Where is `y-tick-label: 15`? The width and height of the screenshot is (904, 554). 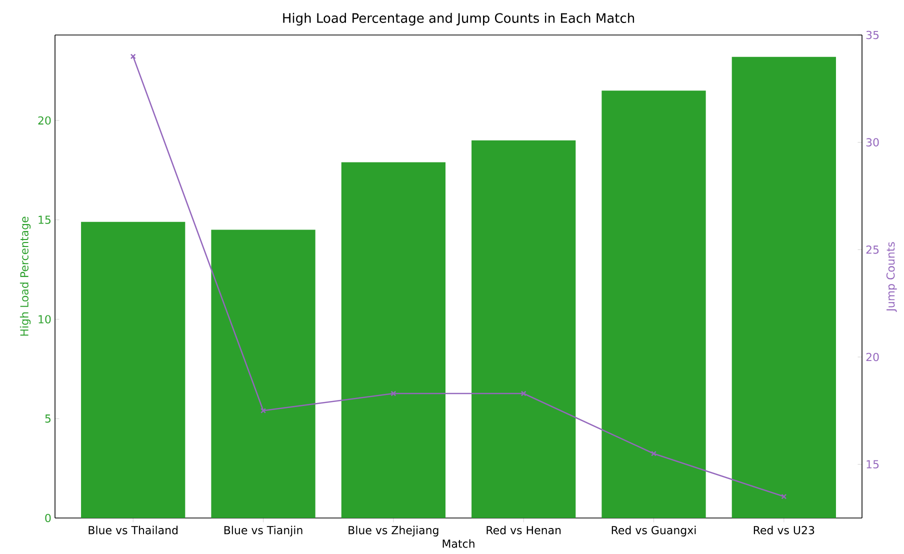 y-tick-label: 15 is located at coordinates (44, 220).